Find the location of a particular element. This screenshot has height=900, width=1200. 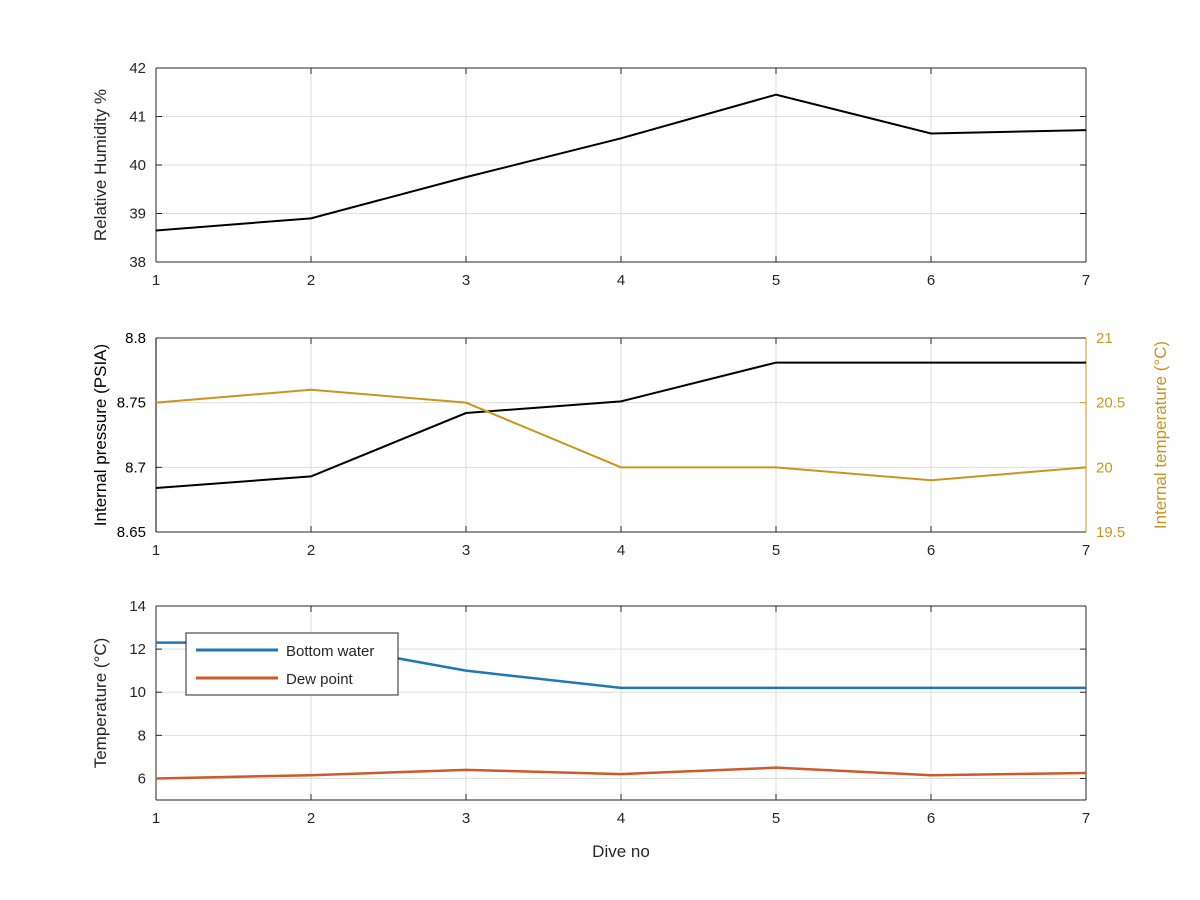

y-axis-label: Temperature (°C) is located at coordinates (100, 703).